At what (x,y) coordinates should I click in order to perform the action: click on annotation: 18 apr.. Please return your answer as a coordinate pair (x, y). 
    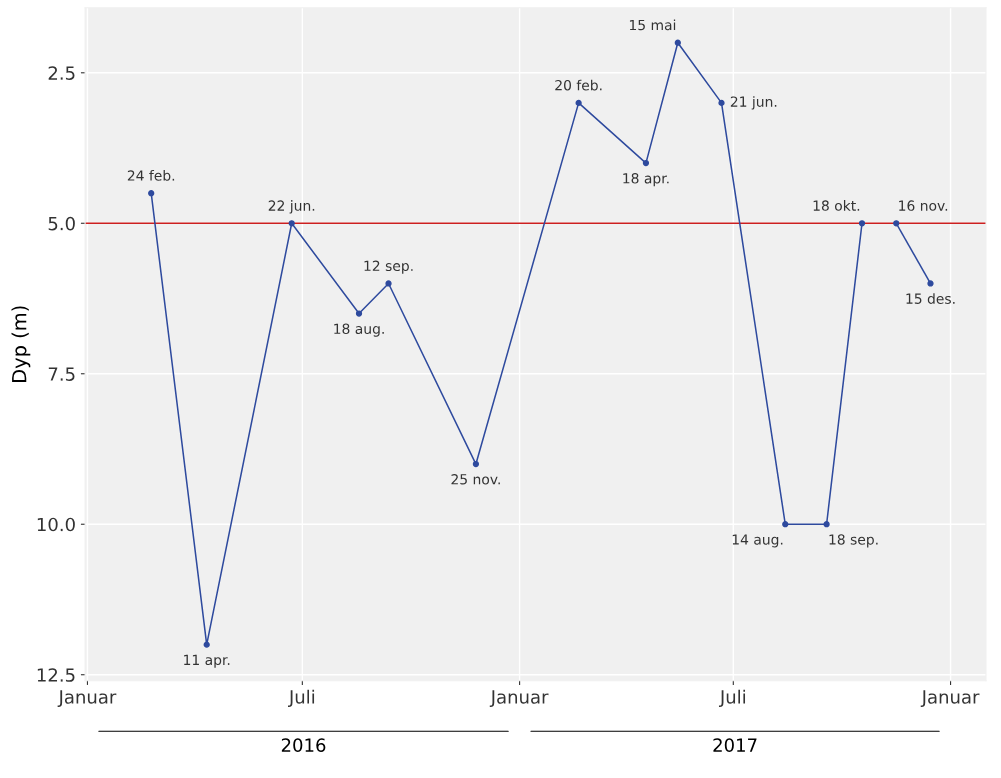
    Looking at the image, I should click on (646, 180).